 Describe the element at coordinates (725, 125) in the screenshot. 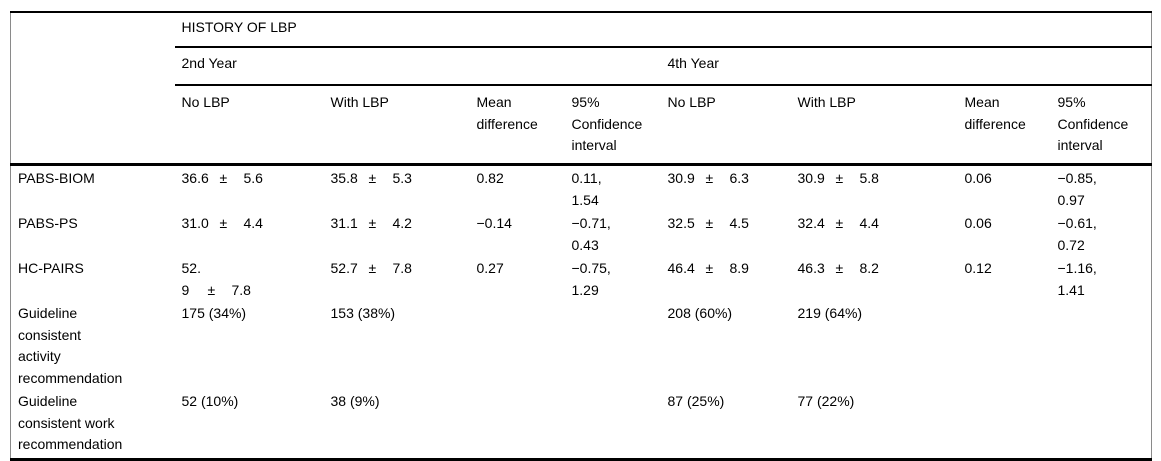

I see `col-header-no-lbp-4th: No LBP` at that location.